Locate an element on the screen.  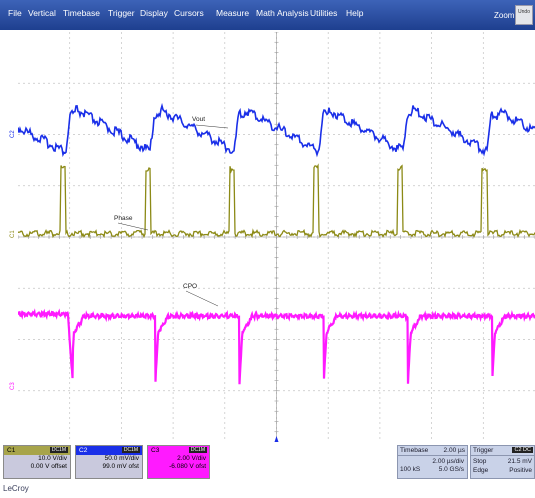
timebase-header: Timebase 2.00 µs is located at coordinates (432, 451).